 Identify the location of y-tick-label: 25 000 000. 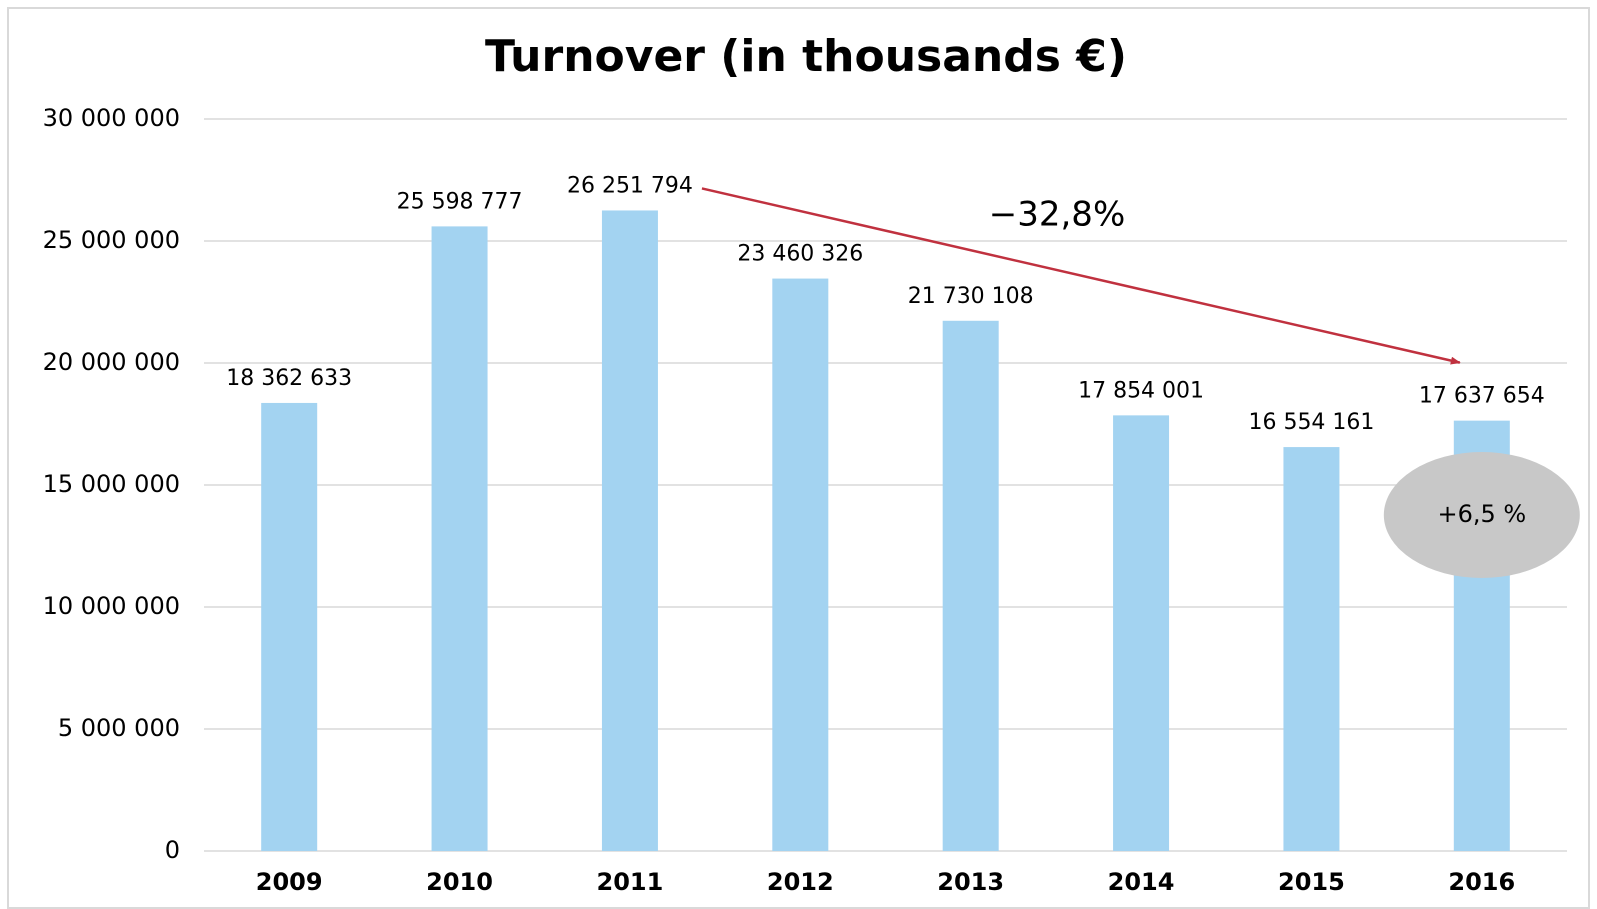
(111, 240).